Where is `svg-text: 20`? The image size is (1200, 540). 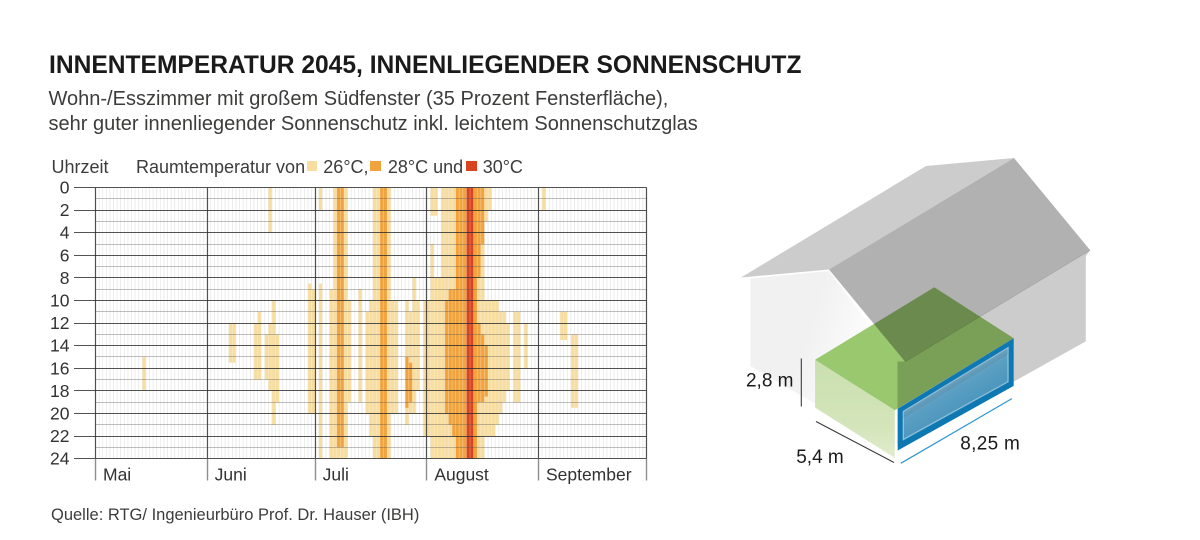
svg-text: 20 is located at coordinates (60, 414).